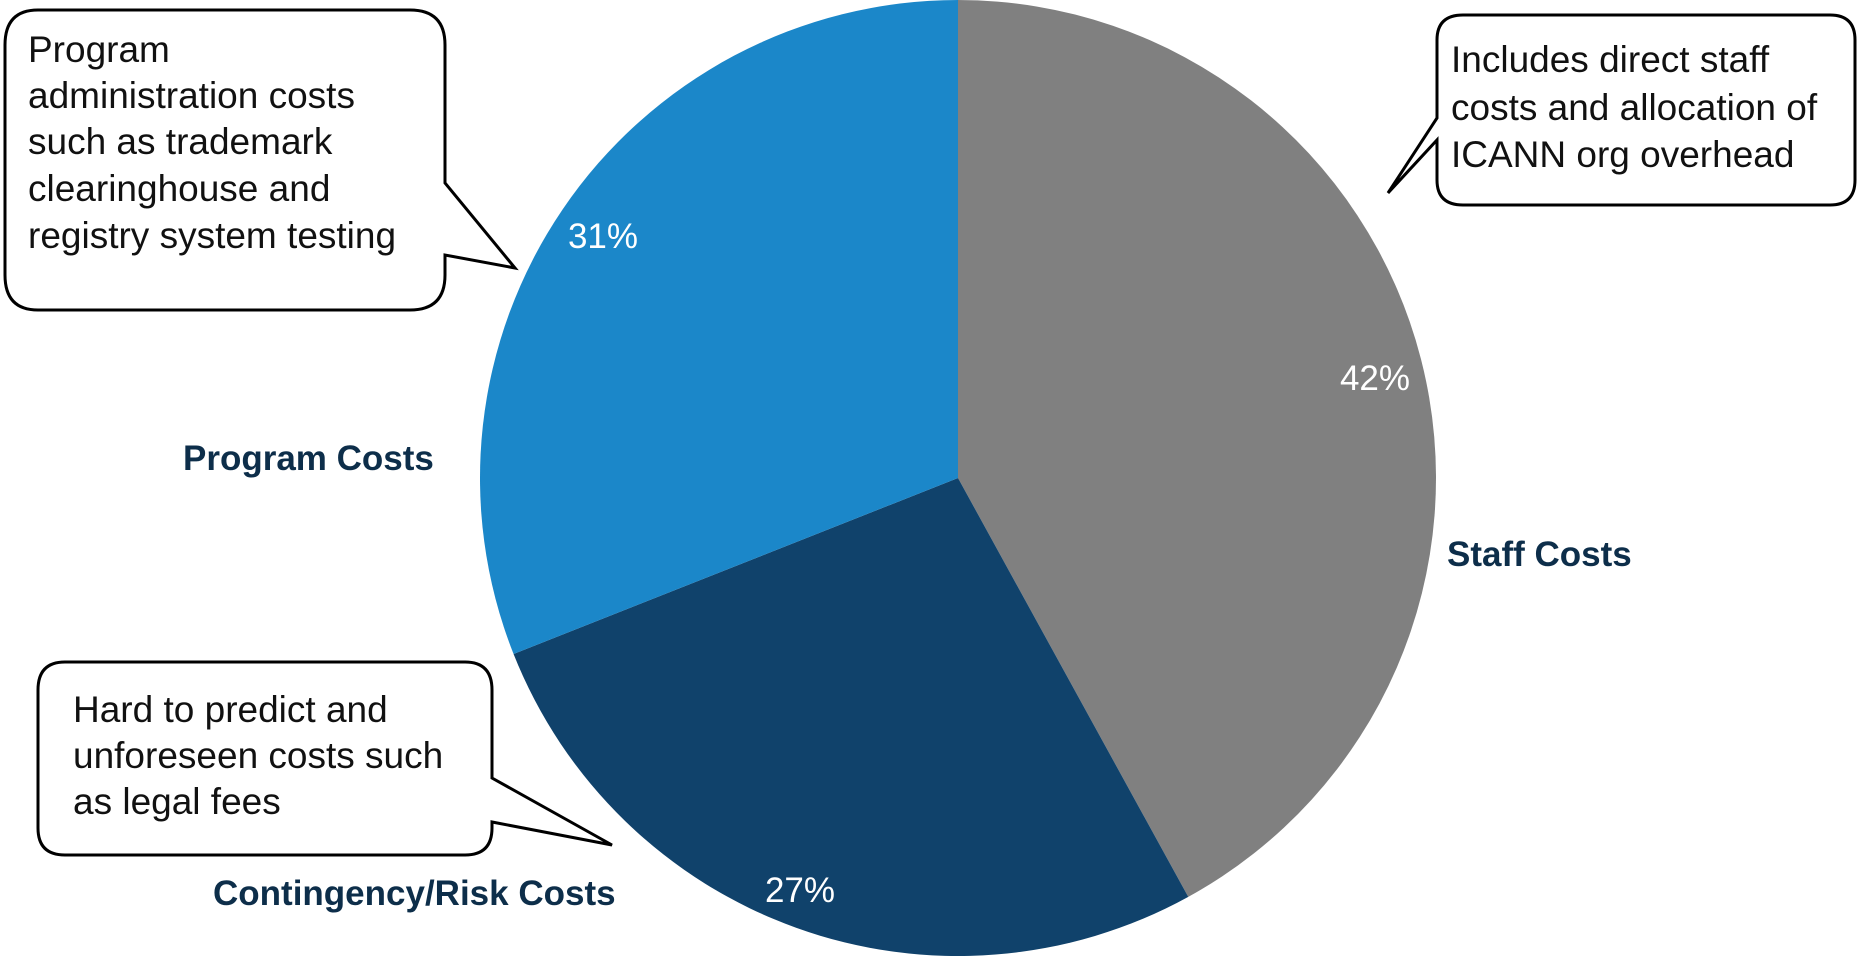  I want to click on callout-program-line-2: administration costs, so click(191, 95).